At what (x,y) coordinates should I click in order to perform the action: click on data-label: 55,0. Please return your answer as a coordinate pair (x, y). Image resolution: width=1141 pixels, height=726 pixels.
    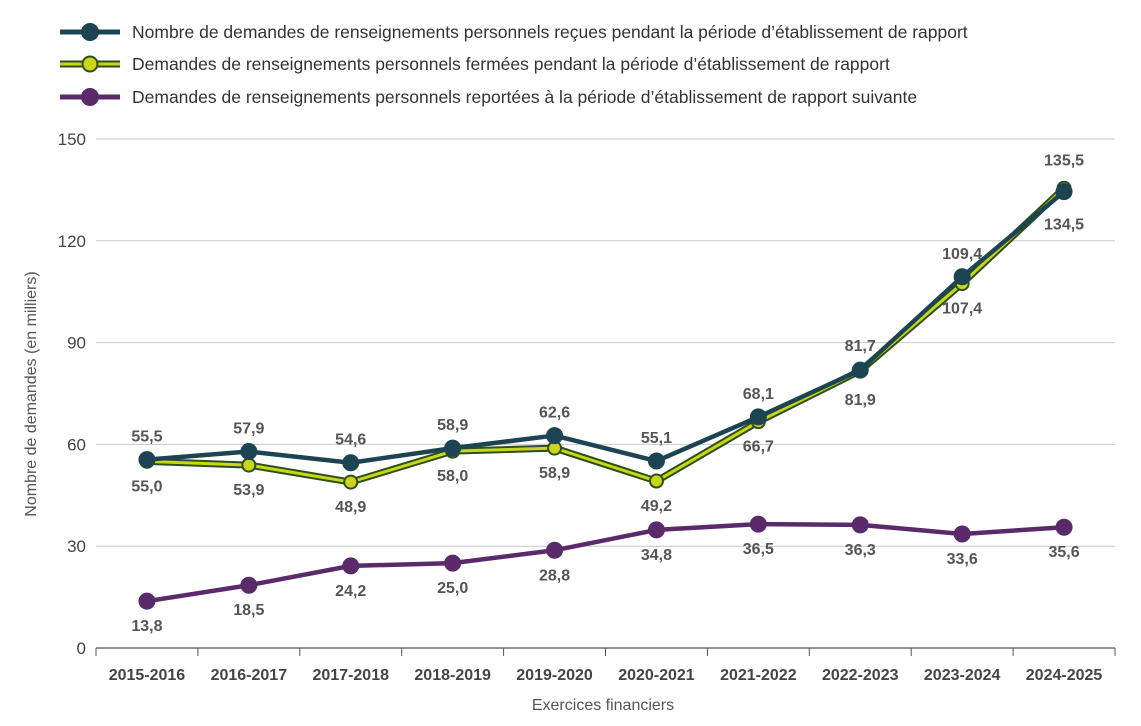
    Looking at the image, I should click on (146, 486).